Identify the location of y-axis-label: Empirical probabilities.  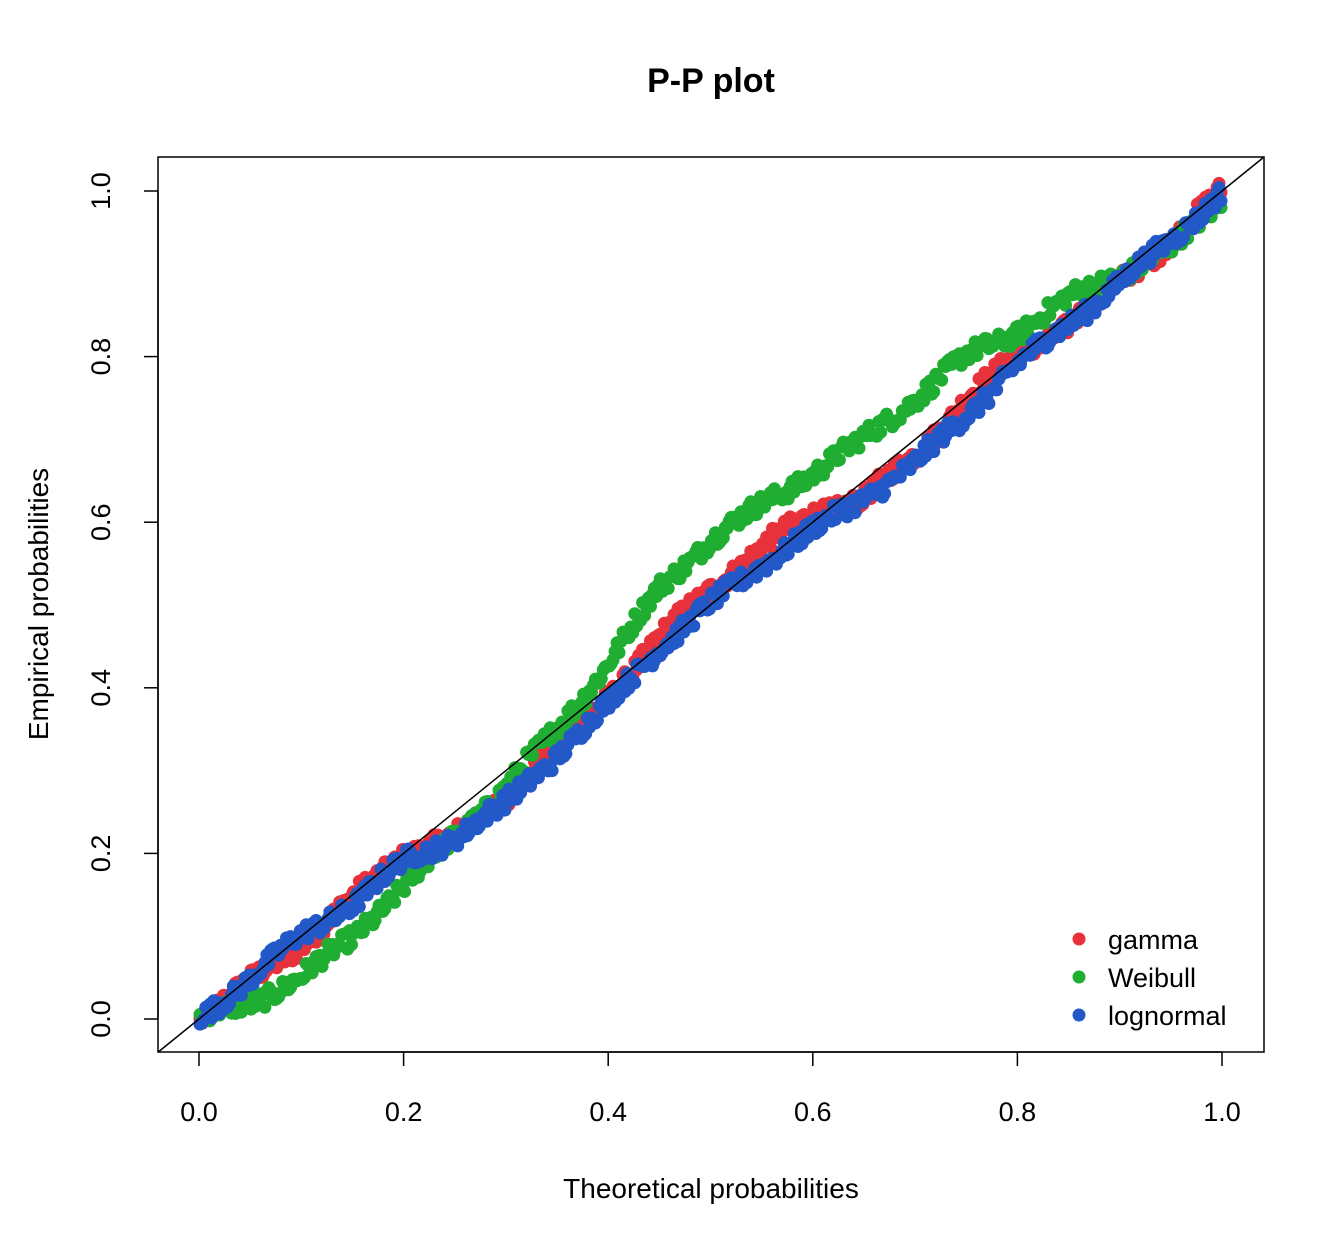
(38, 604).